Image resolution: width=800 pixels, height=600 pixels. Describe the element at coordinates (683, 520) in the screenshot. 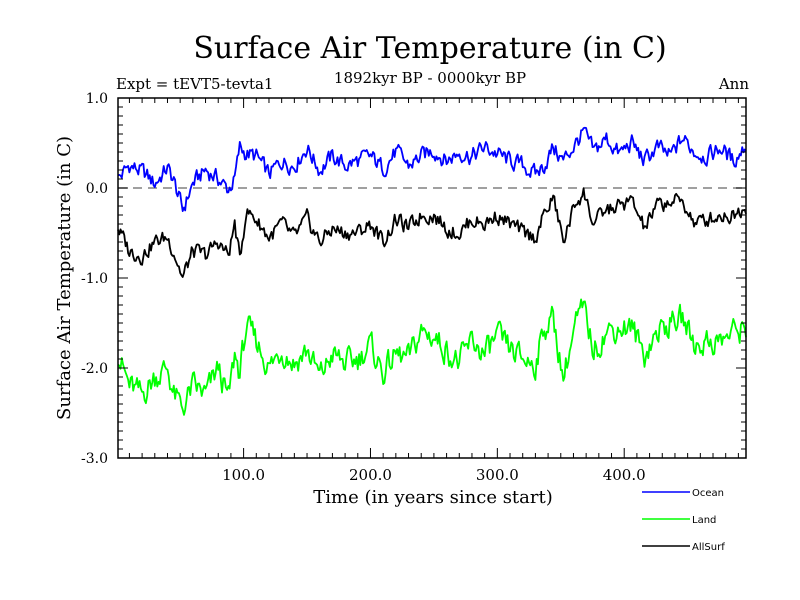

I see `legend: Ocean Land AllSurf` at that location.